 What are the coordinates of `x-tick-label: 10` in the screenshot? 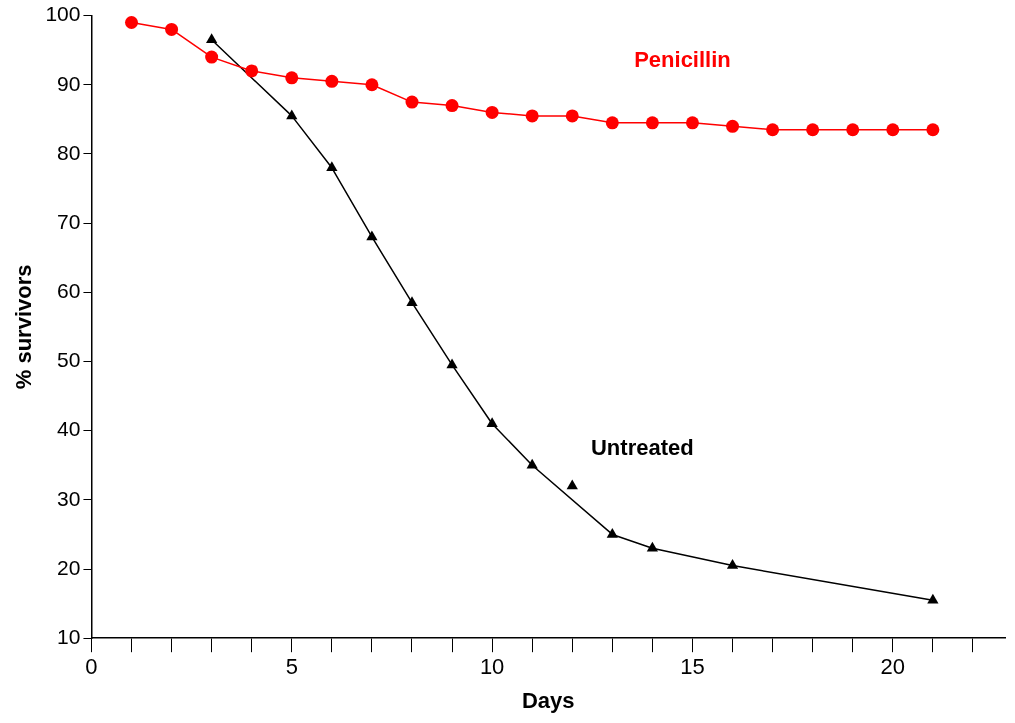 It's located at (492, 667).